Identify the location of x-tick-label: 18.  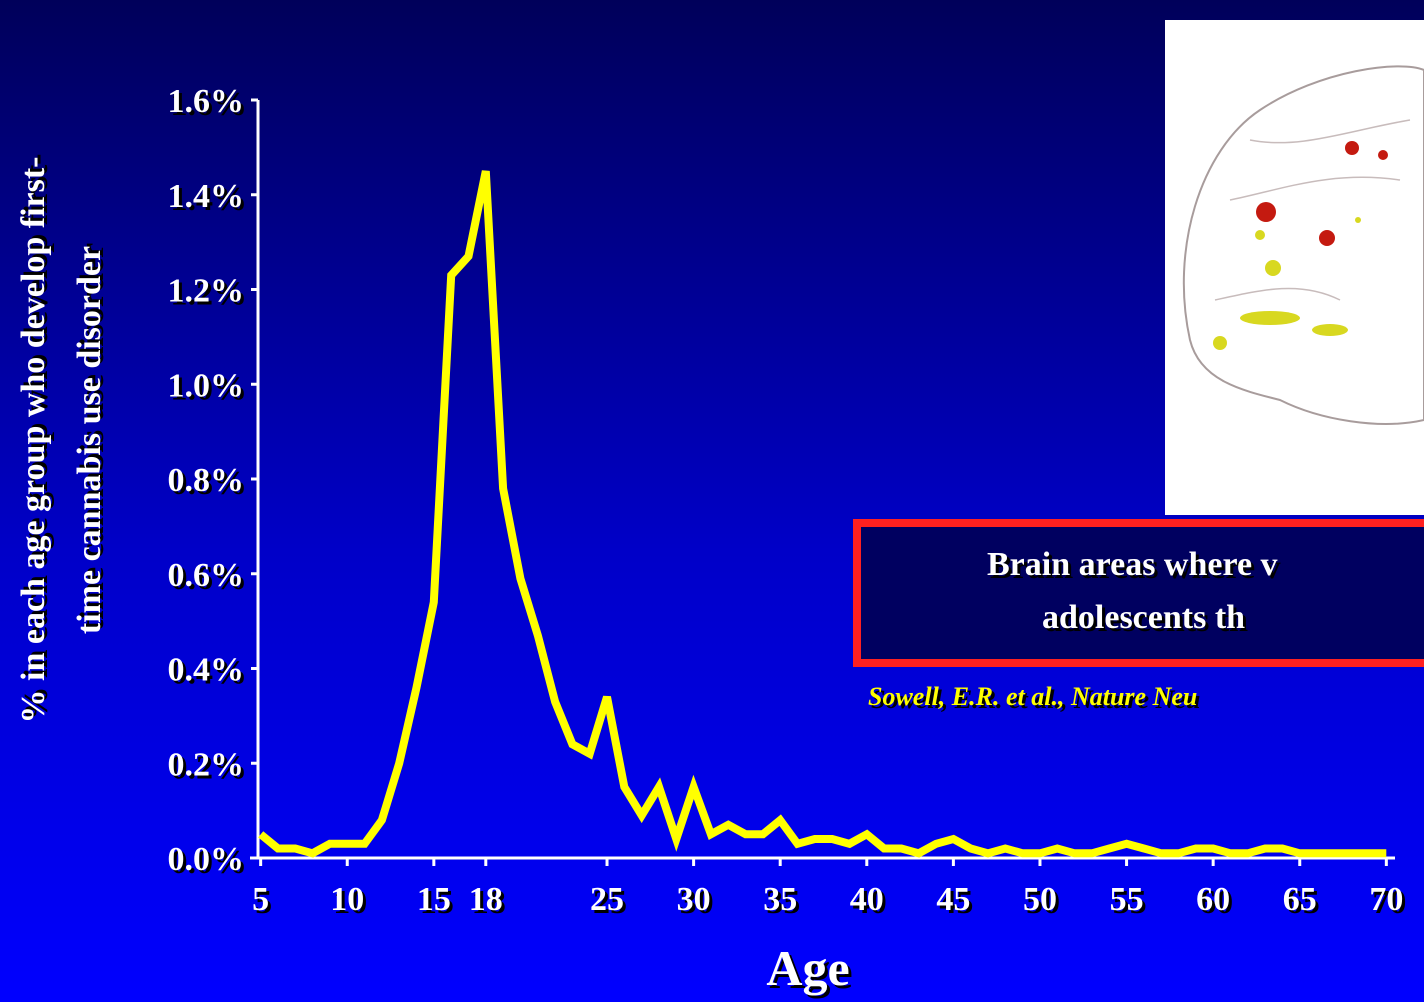
(486, 899).